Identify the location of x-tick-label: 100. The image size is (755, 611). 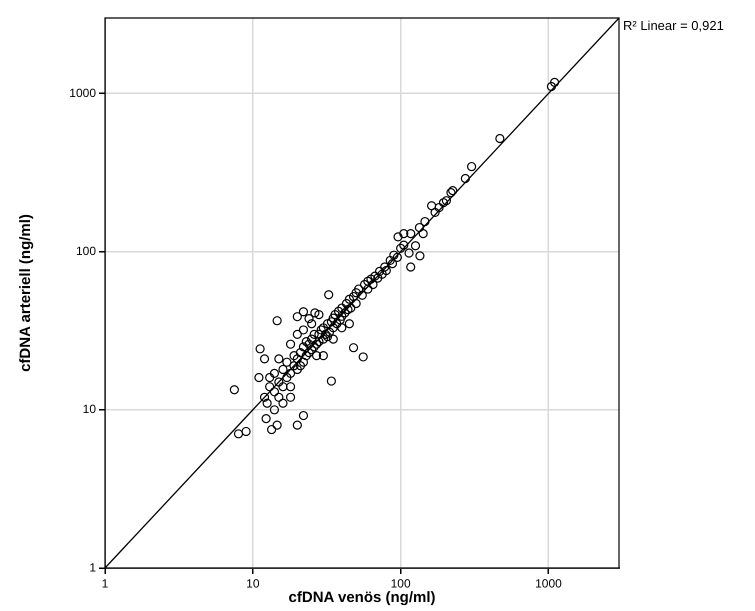
(400, 583).